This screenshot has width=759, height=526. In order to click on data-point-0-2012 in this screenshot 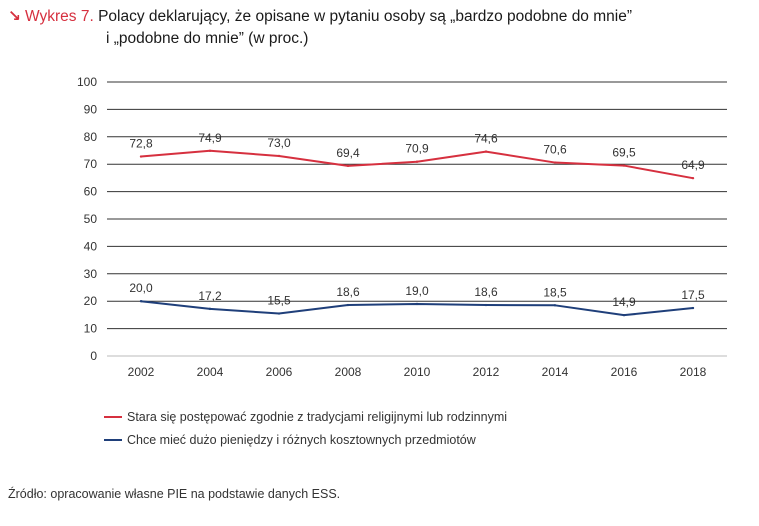, I will do `click(486, 151)`.